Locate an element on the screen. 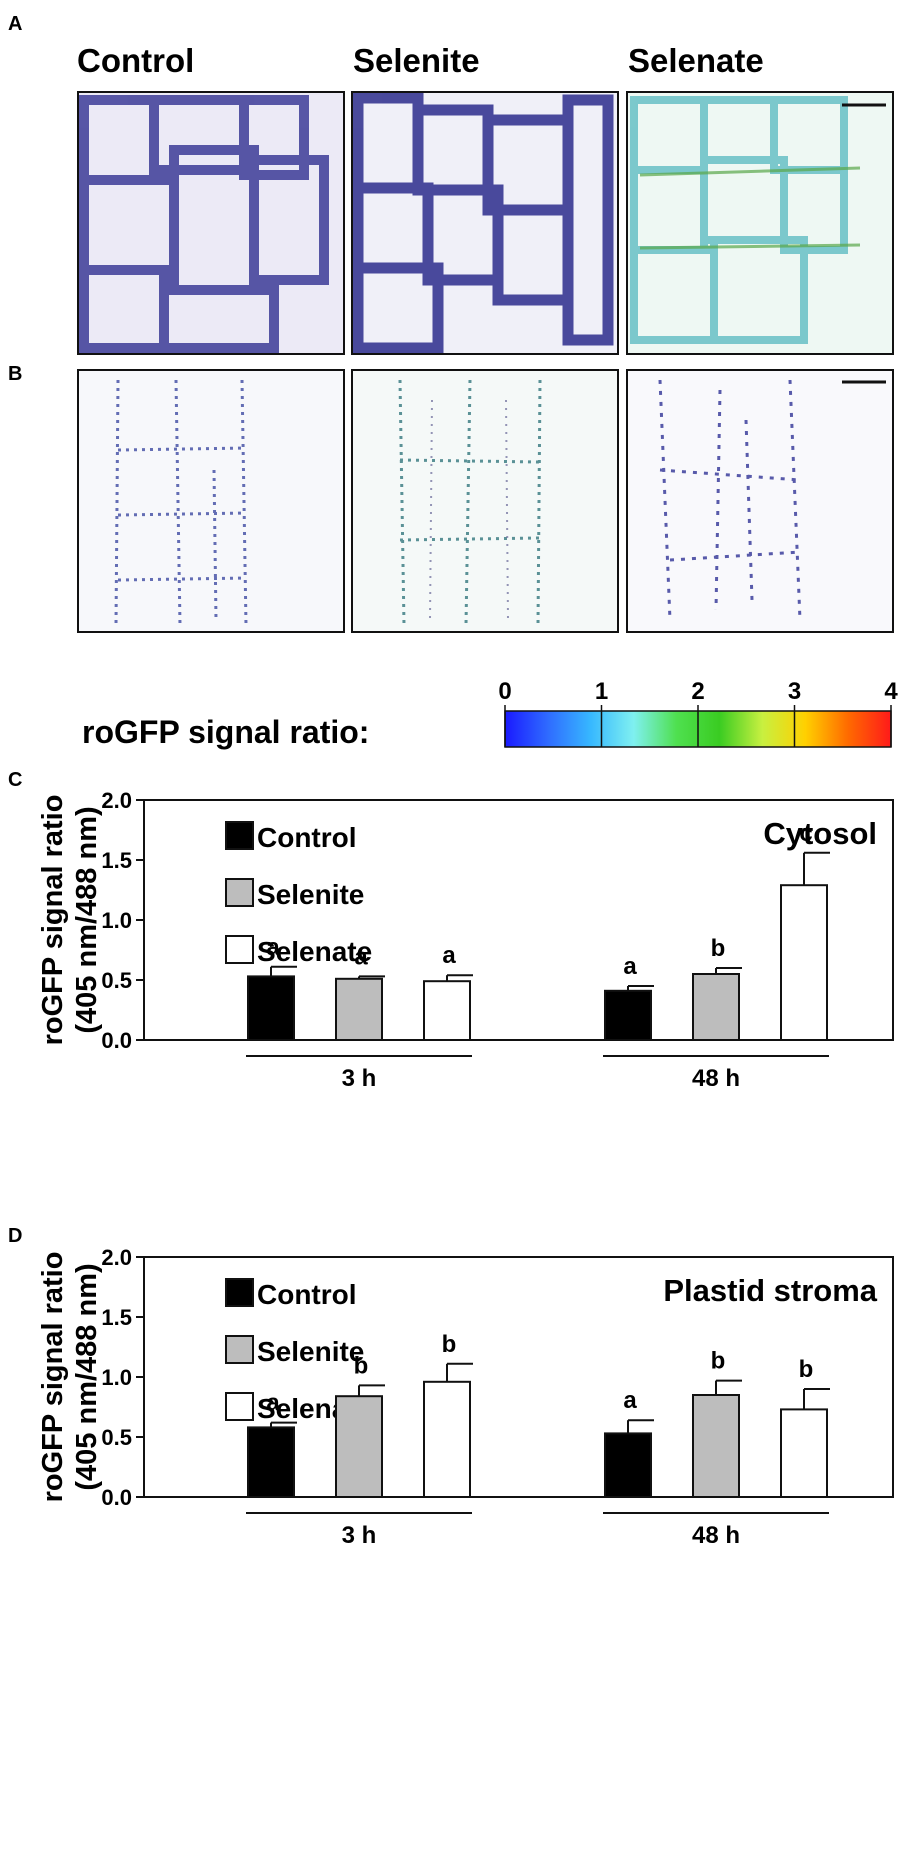  micrograph-b-control is located at coordinates (211, 501).